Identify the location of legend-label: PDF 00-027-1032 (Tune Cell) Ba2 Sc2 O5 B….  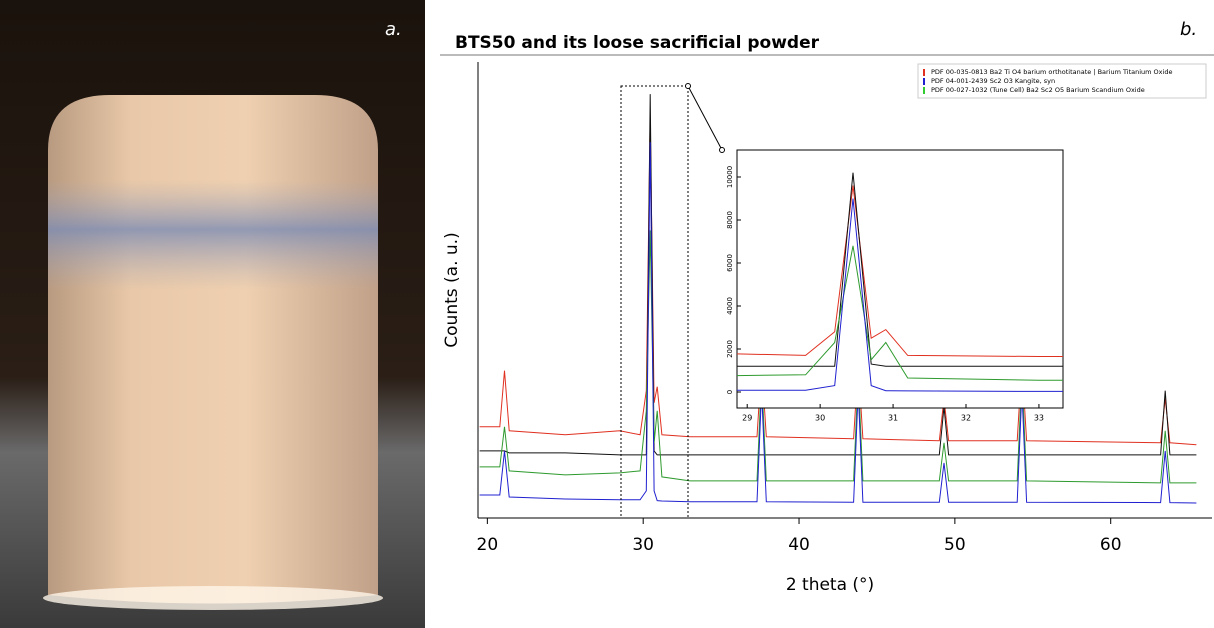
(1038, 90).